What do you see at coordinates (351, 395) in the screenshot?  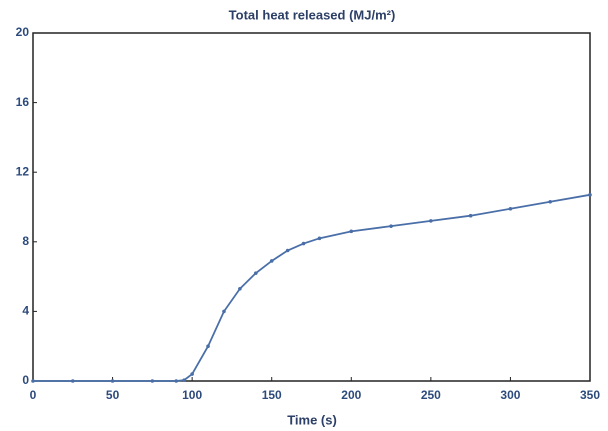 I see `x-tick-label: 200` at bounding box center [351, 395].